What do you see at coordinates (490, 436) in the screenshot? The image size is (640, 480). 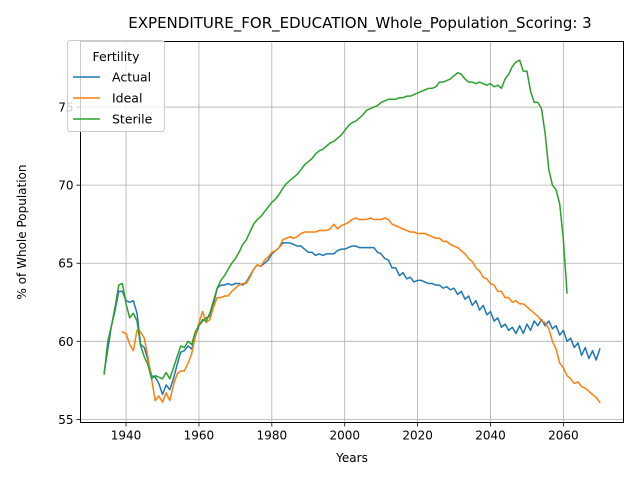 I see `x-tick-label: 2040` at bounding box center [490, 436].